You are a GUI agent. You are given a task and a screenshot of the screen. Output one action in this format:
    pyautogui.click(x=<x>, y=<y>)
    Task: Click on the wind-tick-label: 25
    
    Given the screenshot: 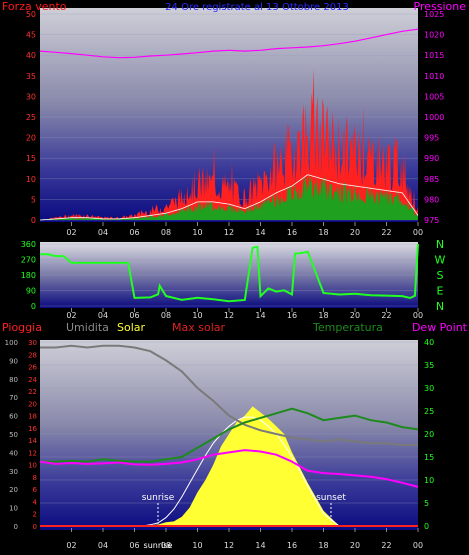 What is the action you would take?
    pyautogui.click(x=31, y=117)
    